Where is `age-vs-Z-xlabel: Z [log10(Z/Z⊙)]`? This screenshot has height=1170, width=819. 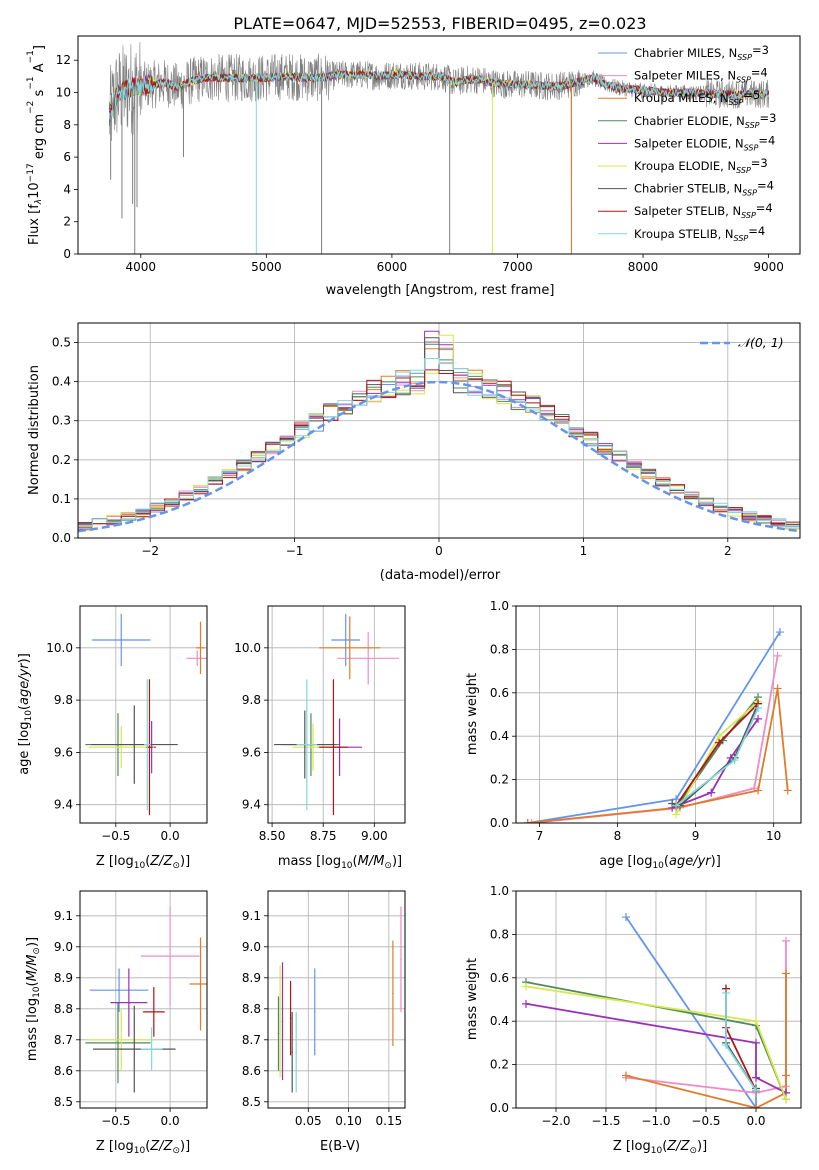
age-vs-Z-xlabel: Z [log10(Z/Z⊙)] is located at coordinates (143, 862).